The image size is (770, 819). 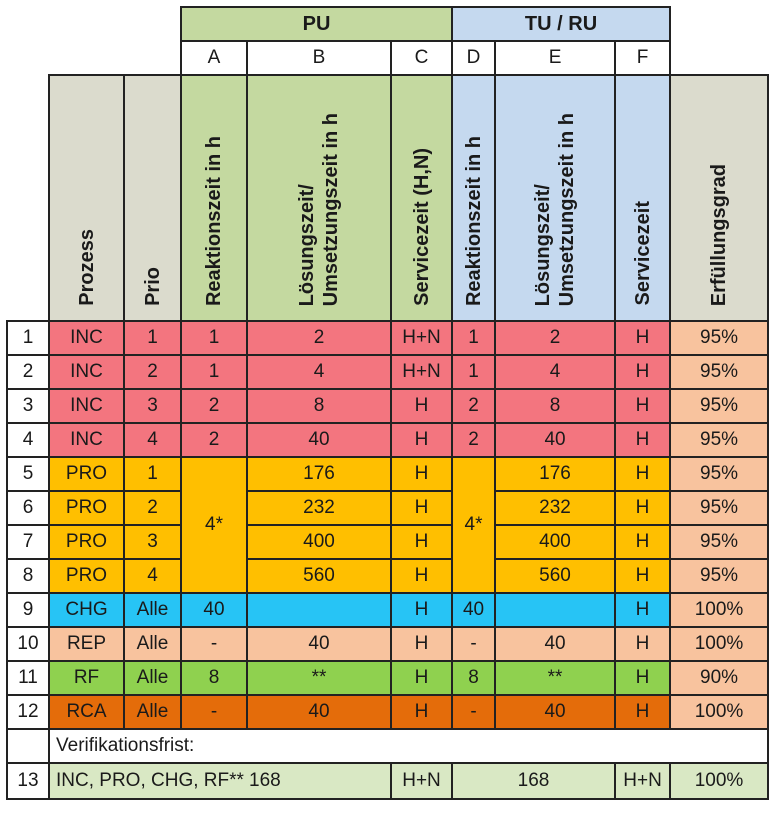 I want to click on header-erfuellungsgrad: Erfüllungsgrad, so click(x=719, y=198).